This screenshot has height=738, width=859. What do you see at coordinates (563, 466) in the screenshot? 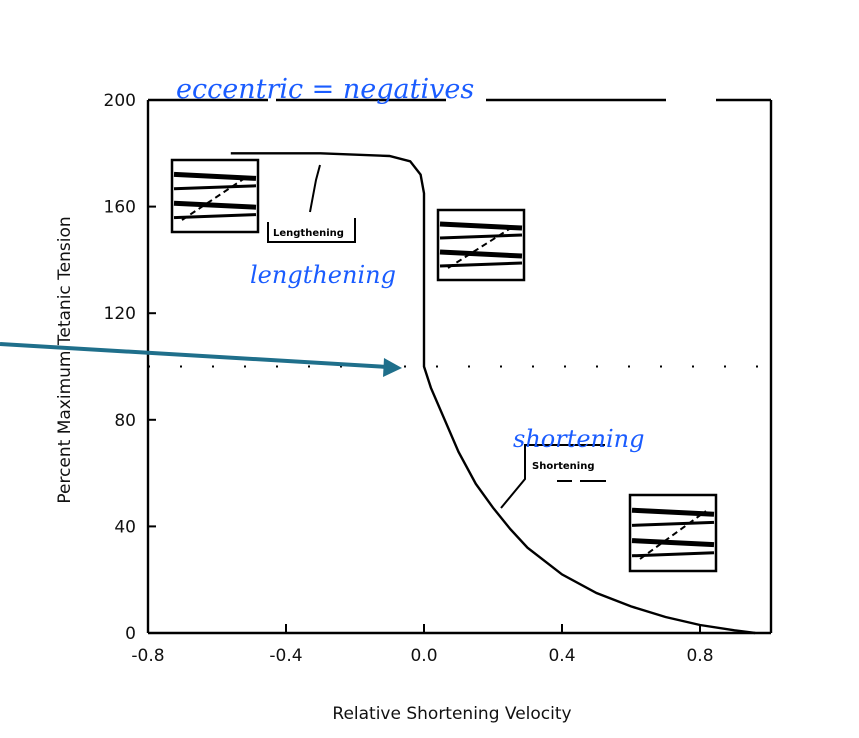
I see `printed-shortening-label: Shortening` at bounding box center [563, 466].